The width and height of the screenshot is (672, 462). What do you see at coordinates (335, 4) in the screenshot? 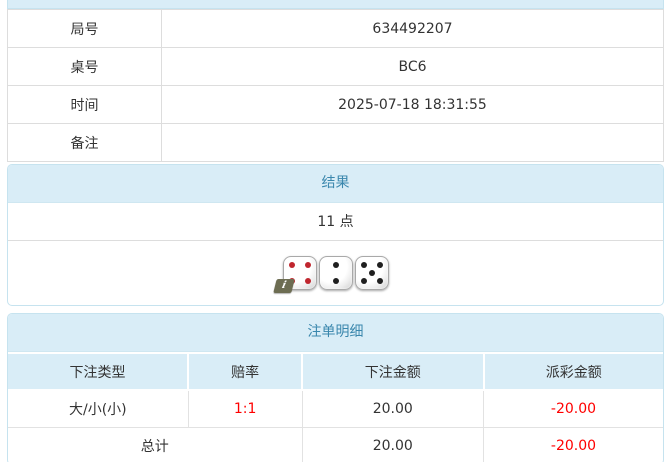
I see `cutoff-section-header-bar` at bounding box center [335, 4].